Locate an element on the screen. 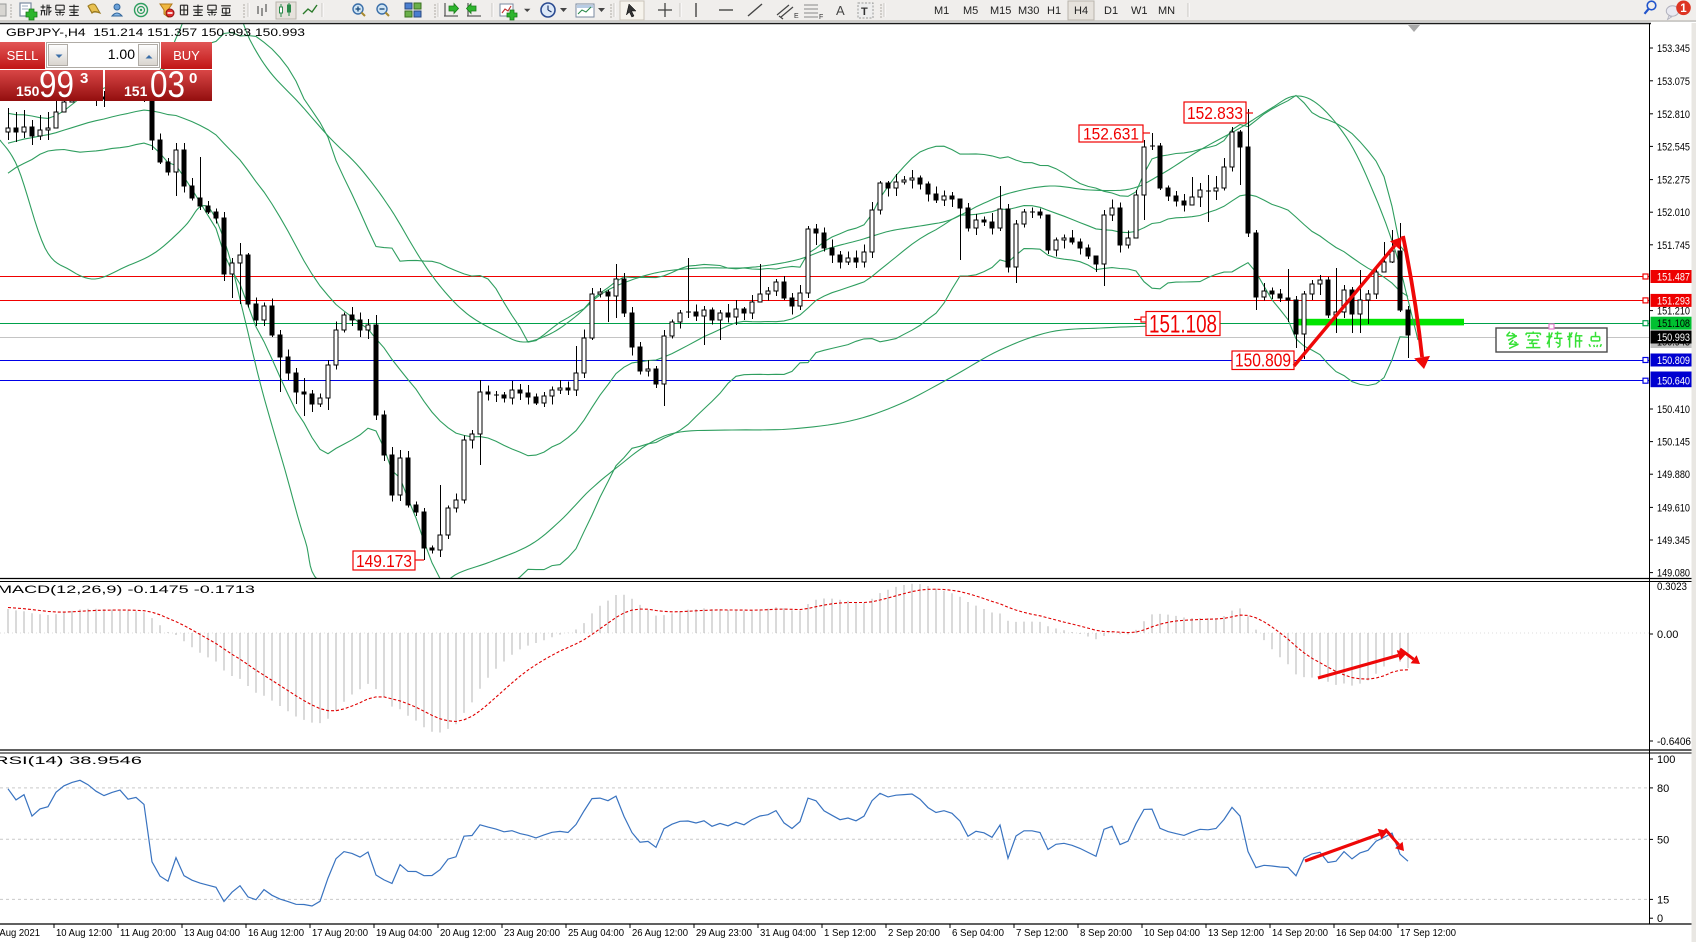 The image size is (1696, 942). svg-text: 8 Sep 20:00 is located at coordinates (1106, 933).